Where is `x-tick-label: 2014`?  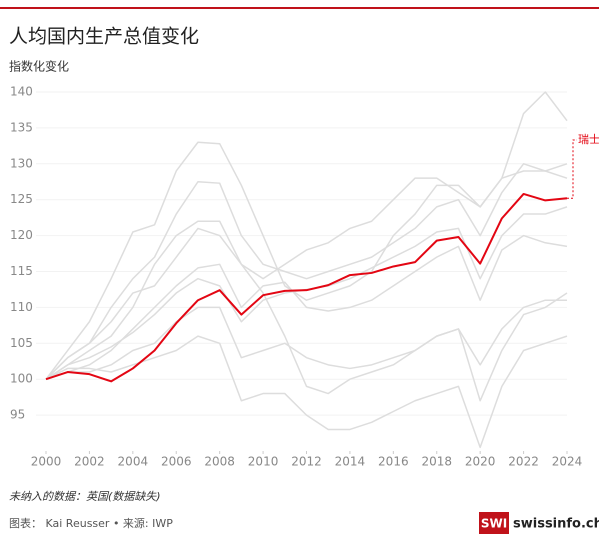 x-tick-label: 2014 is located at coordinates (350, 462).